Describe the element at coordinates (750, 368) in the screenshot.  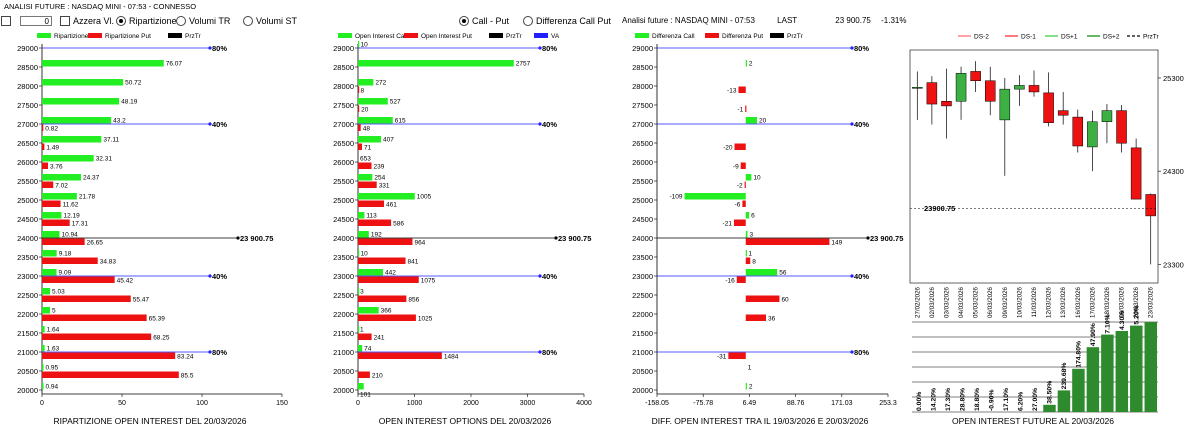
I see `chart-differenza-bar-call-label: 1` at that location.